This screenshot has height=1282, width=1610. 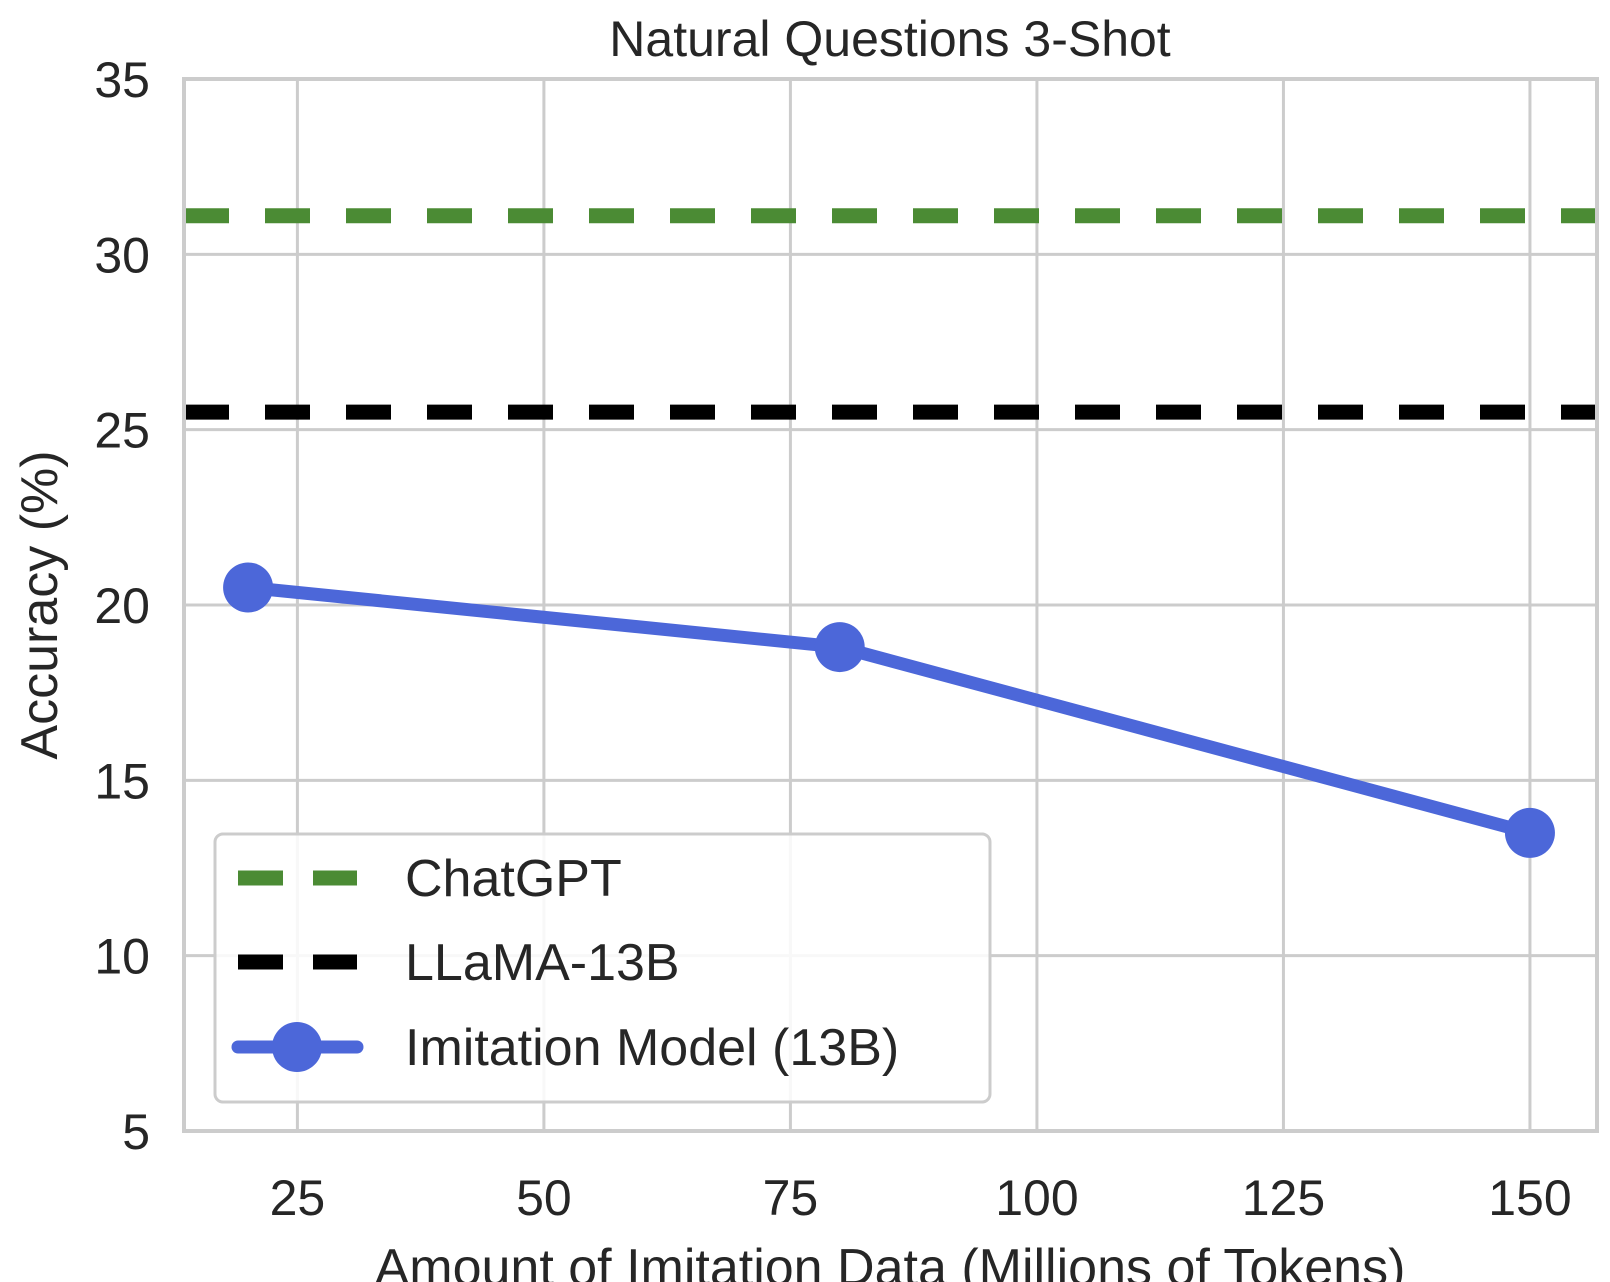 What do you see at coordinates (1036, 1198) in the screenshot?
I see `x-tick-label: 100` at bounding box center [1036, 1198].